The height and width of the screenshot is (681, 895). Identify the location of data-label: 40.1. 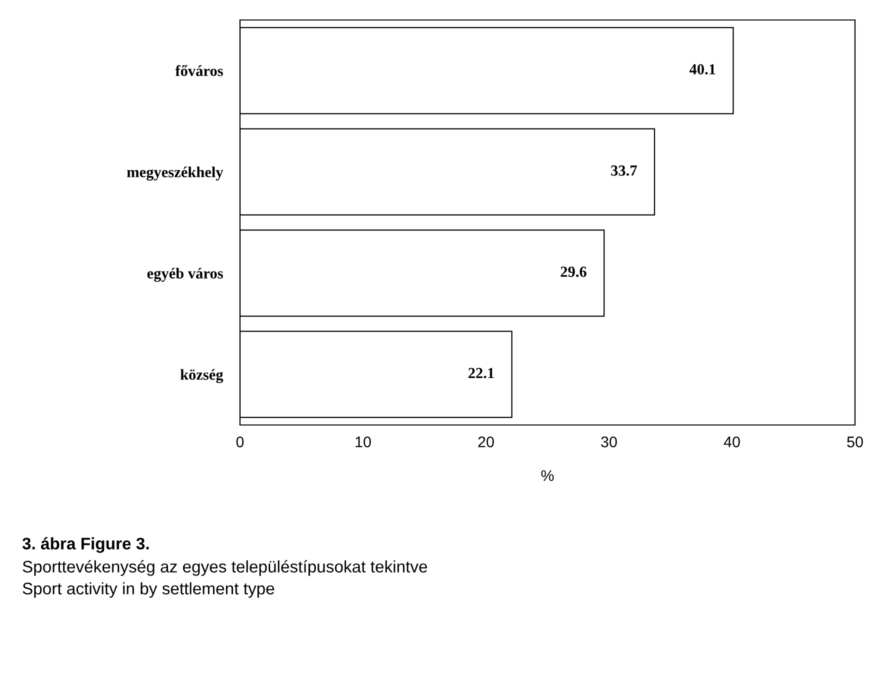
(702, 69).